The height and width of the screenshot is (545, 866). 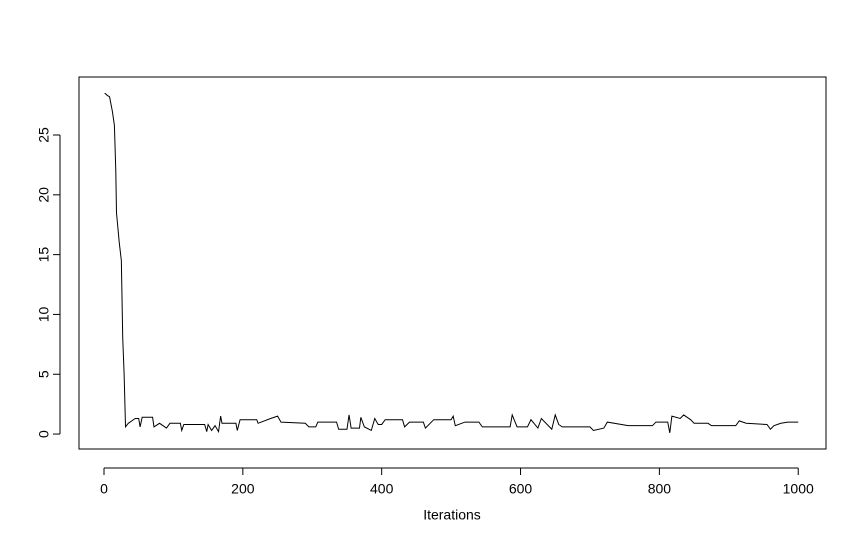 What do you see at coordinates (243, 489) in the screenshot?
I see `x-tick-label: 200` at bounding box center [243, 489].